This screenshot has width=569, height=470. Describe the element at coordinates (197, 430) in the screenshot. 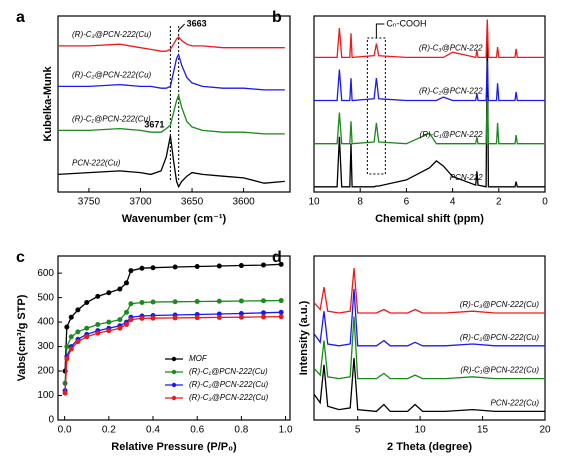

I see `x-tick-label: 0.6` at that location.